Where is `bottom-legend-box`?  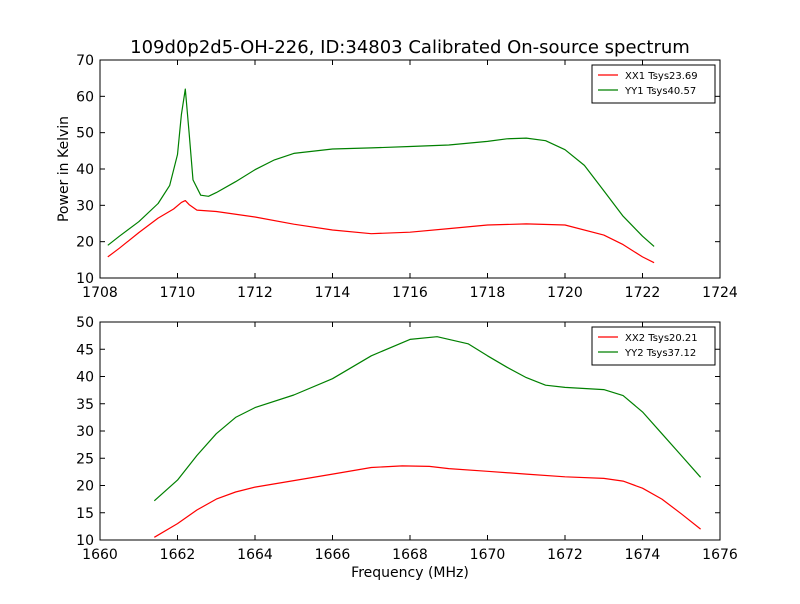
bottom-legend-box is located at coordinates (653, 346).